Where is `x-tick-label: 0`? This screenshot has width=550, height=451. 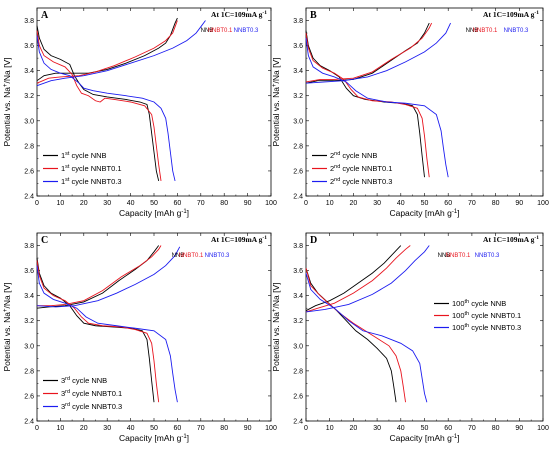 x-tick-label: 0 is located at coordinates (37, 203).